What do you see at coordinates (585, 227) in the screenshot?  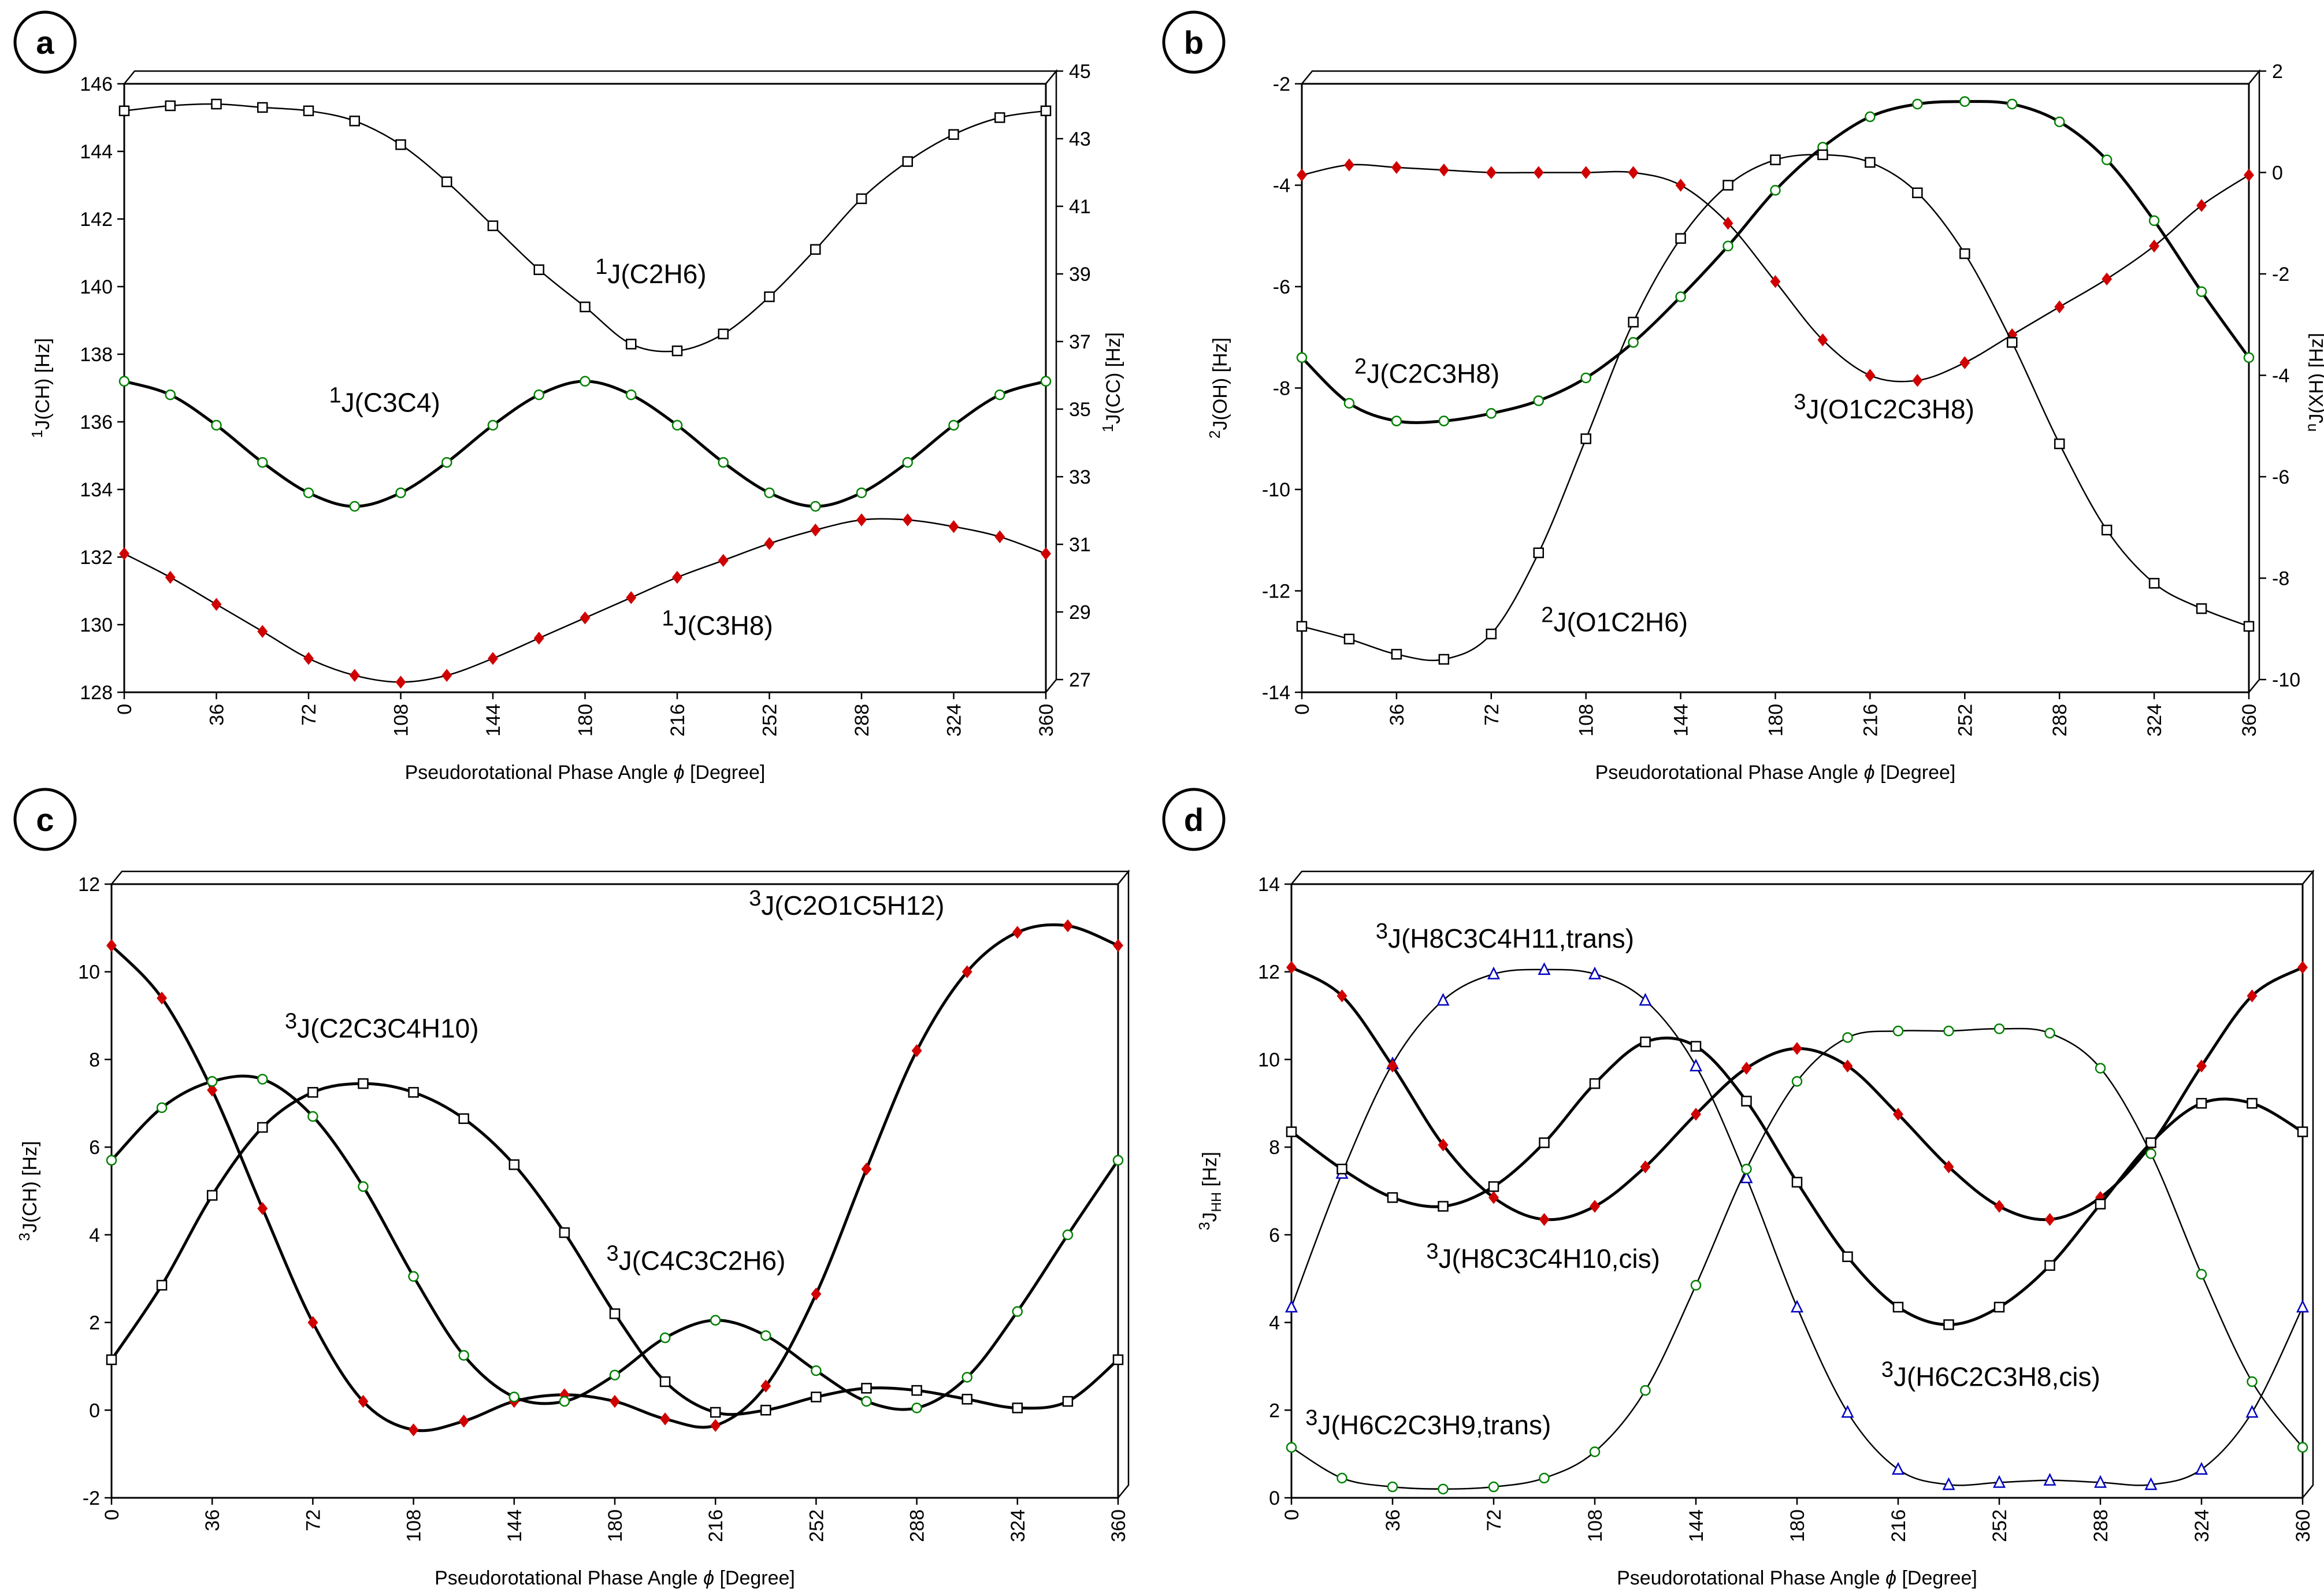 I see `series-1J(C2H6): 1J(C2H6)` at bounding box center [585, 227].